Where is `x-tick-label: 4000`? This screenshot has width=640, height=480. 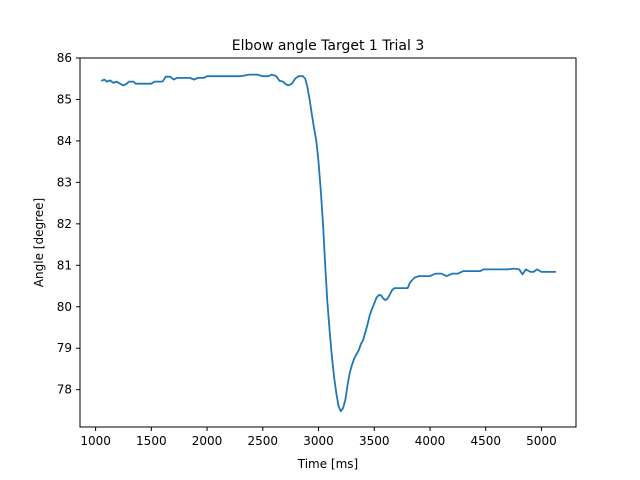 x-tick-label: 4000 is located at coordinates (430, 441).